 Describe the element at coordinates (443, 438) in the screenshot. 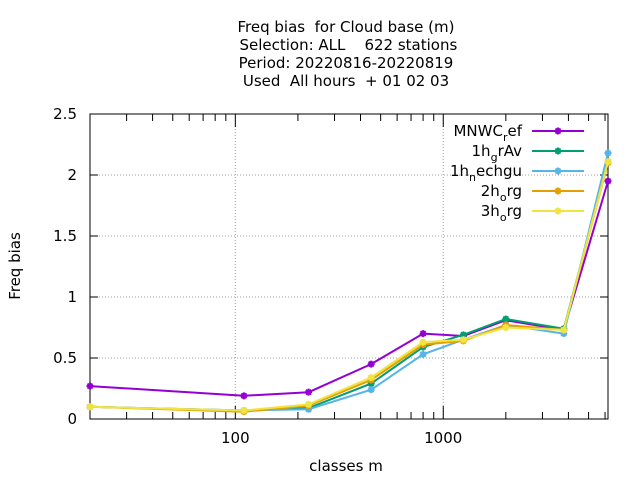

I see `x-tick-label: 1000` at that location.